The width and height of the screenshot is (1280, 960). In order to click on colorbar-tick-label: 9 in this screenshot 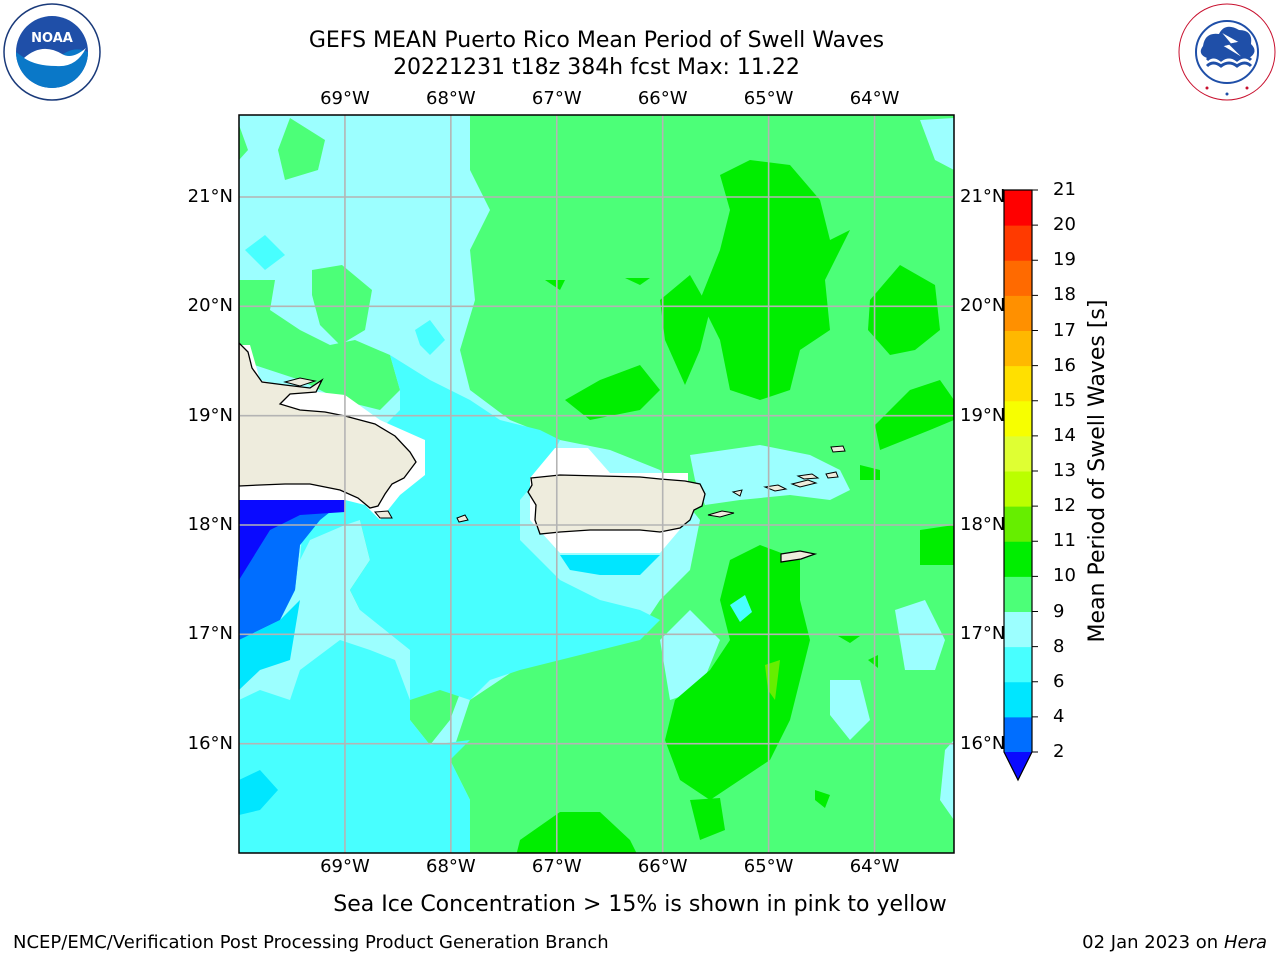, I will do `click(1059, 611)`.